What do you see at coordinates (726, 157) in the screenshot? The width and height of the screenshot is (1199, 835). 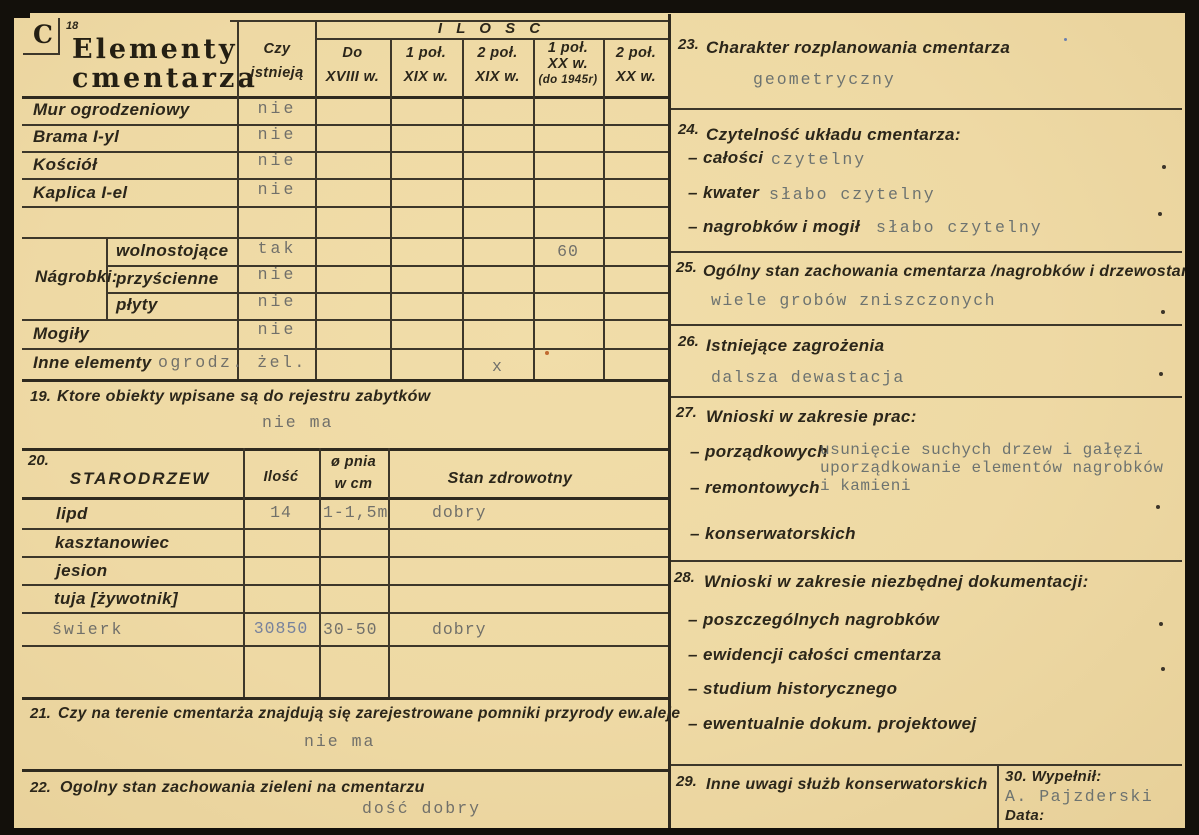 I see `s24-item-label: – całości` at bounding box center [726, 157].